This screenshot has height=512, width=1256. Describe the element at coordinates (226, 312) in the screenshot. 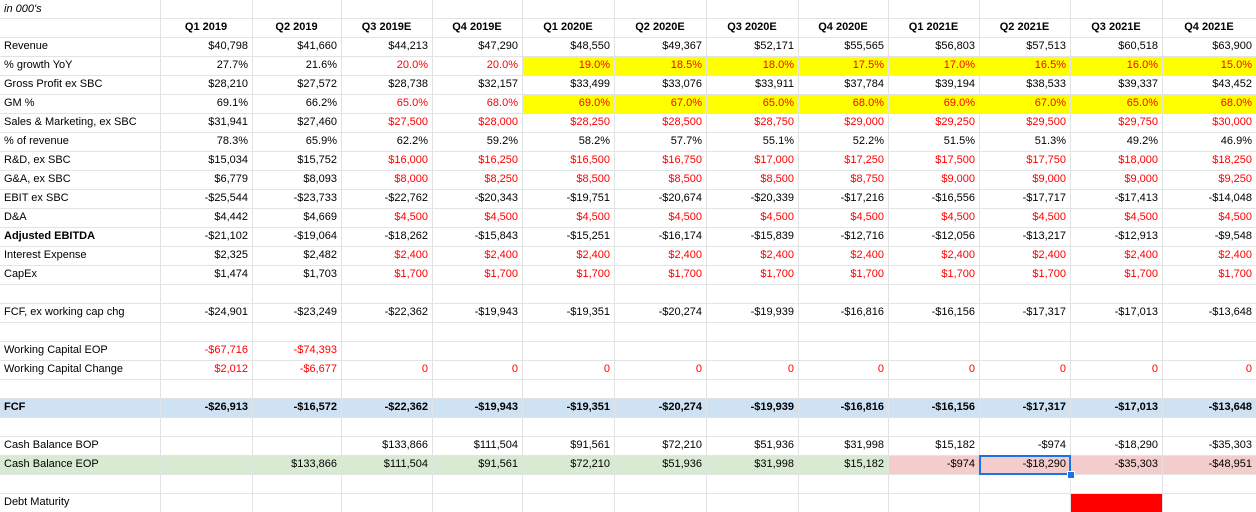

I see `cell-fcf_ex: -$24,901` at that location.